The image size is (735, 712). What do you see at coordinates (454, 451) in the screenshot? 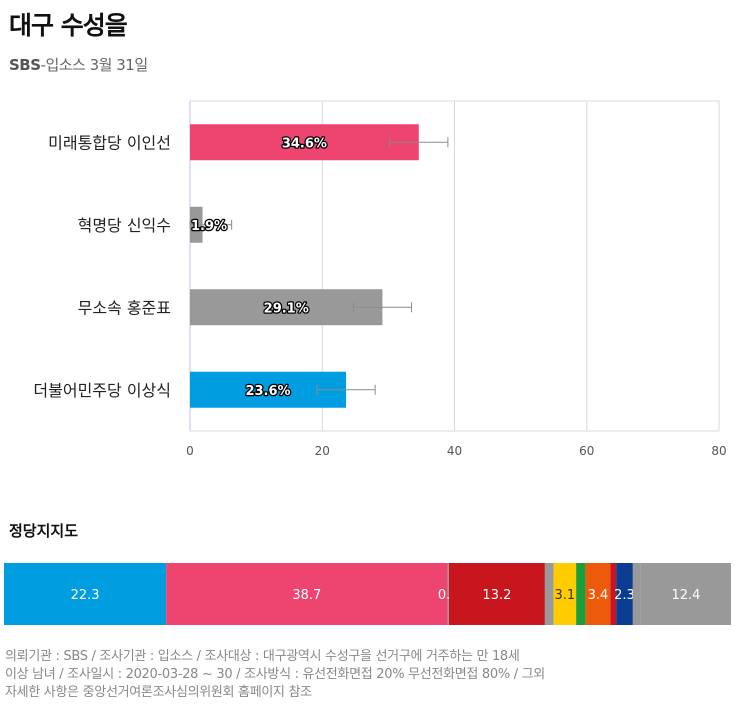
I see `x-tick-label: 40` at bounding box center [454, 451].